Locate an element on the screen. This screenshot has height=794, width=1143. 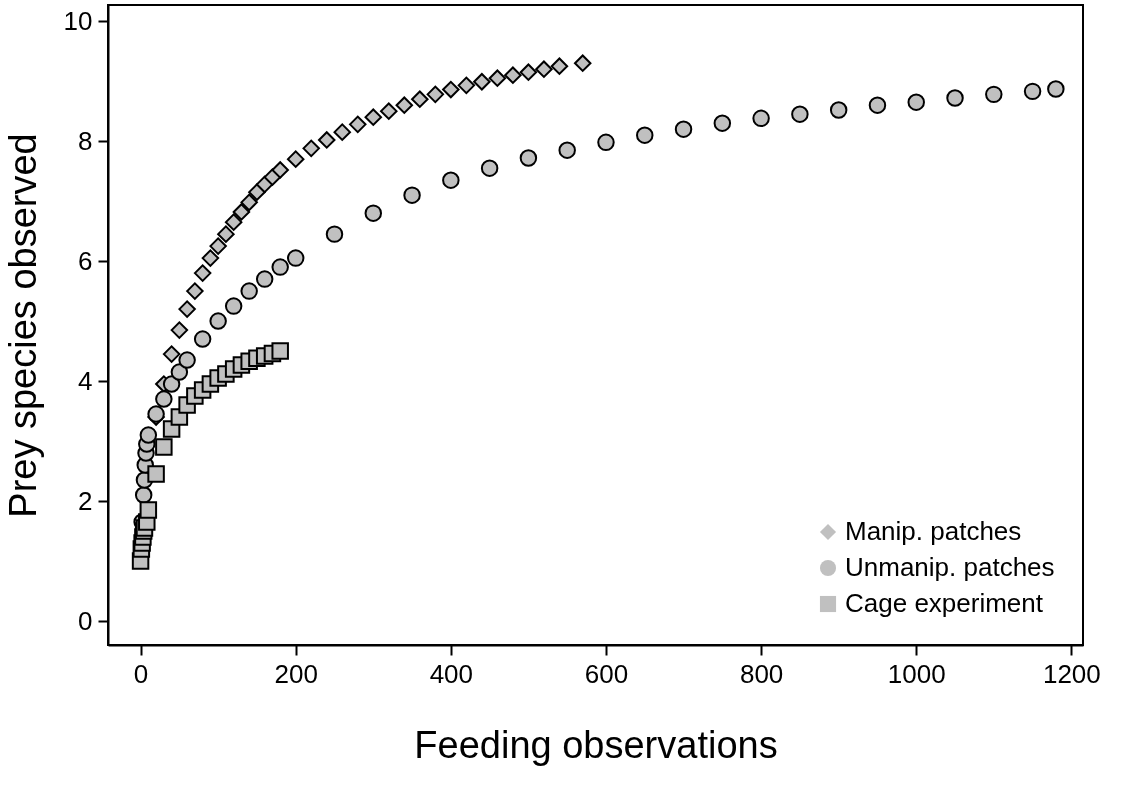
legend-label: Unmanip. patches is located at coordinates (950, 567).